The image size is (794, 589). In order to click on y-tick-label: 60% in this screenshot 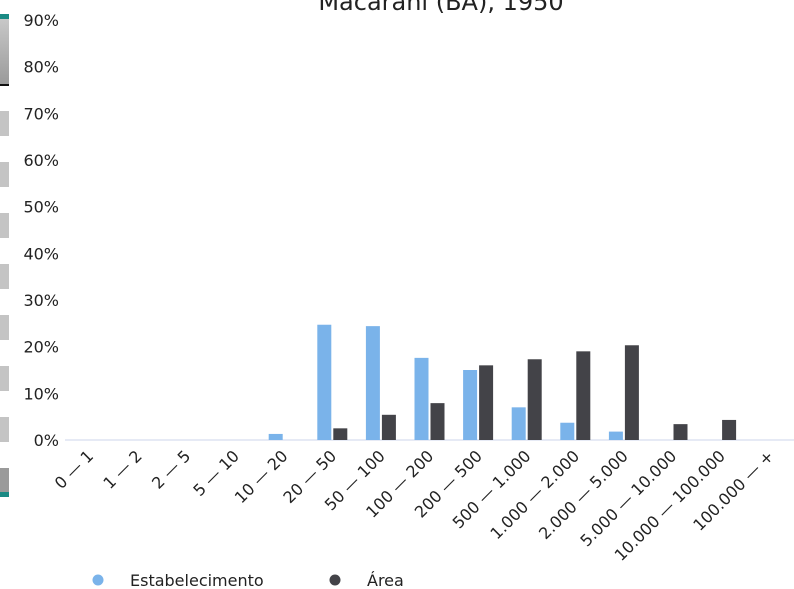, I will do `click(41, 160)`.